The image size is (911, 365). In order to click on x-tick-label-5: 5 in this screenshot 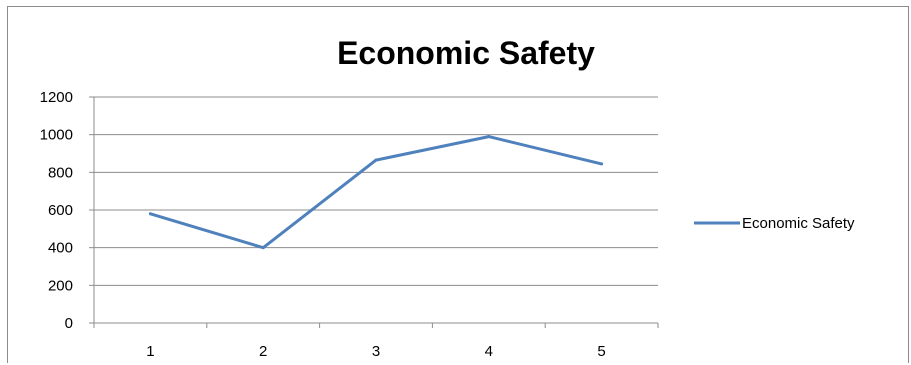, I will do `click(601, 351)`.